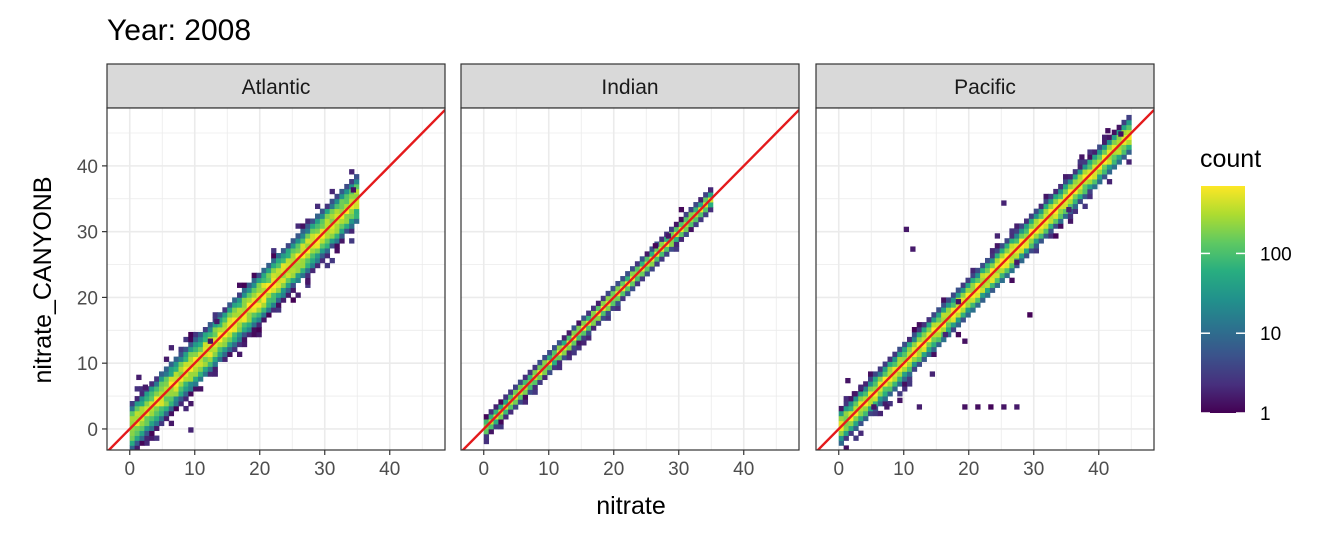  What do you see at coordinates (548, 469) in the screenshot?
I see `x-tick-label: 10` at bounding box center [548, 469].